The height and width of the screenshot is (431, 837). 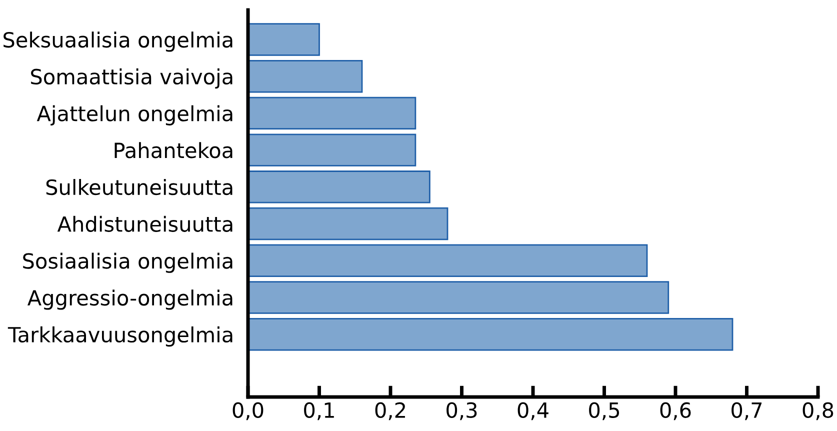 I want to click on y-tick-label: Seksuaalisia ongelmia, so click(x=118, y=42).